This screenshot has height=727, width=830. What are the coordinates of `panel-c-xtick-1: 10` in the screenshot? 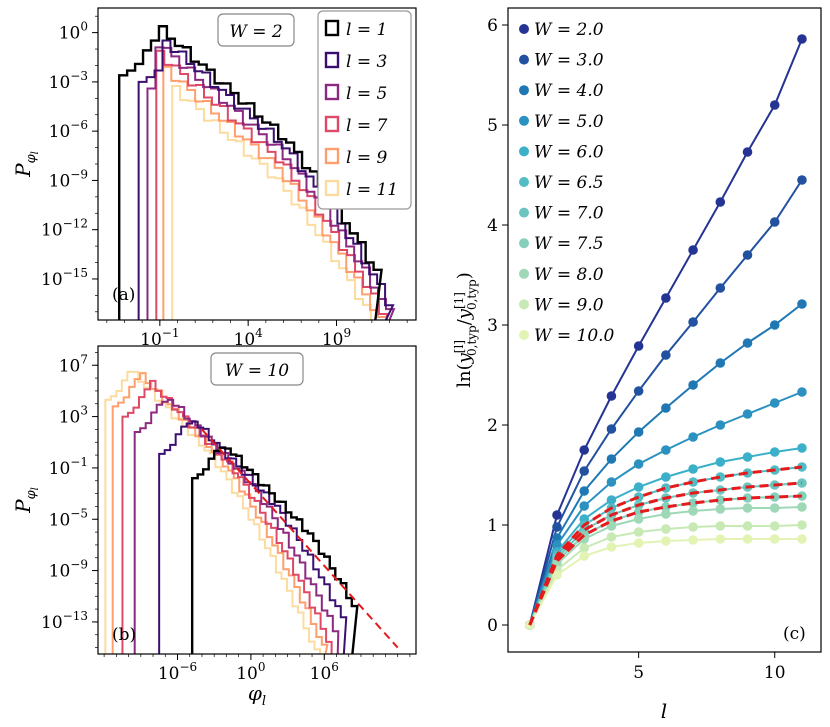 It's located at (775, 673).